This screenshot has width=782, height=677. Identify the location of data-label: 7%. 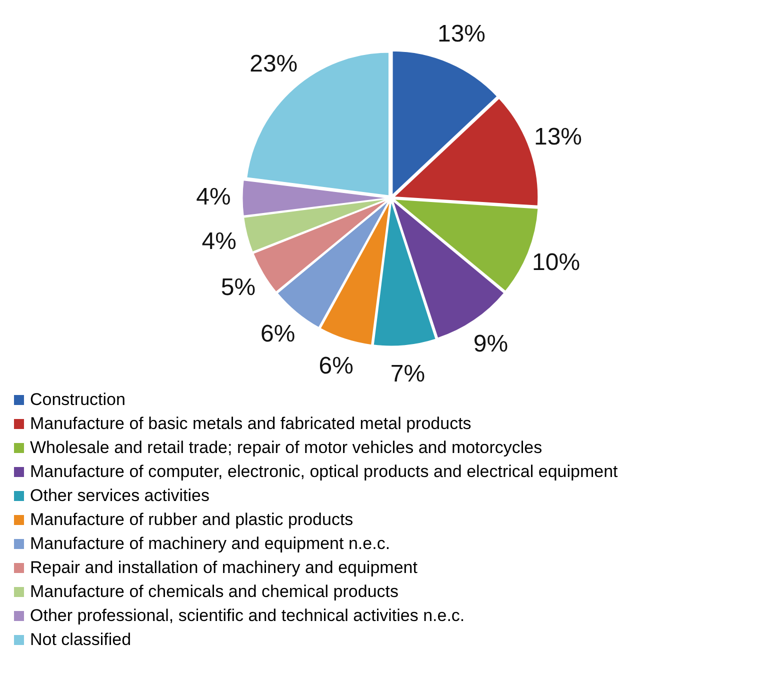
(408, 374).